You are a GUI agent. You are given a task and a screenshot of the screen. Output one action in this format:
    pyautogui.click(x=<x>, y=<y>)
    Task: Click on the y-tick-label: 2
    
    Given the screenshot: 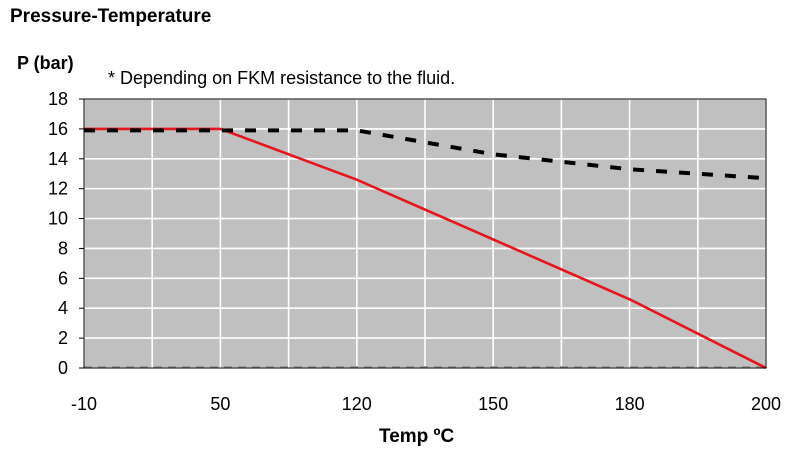 What is the action you would take?
    pyautogui.click(x=63, y=338)
    